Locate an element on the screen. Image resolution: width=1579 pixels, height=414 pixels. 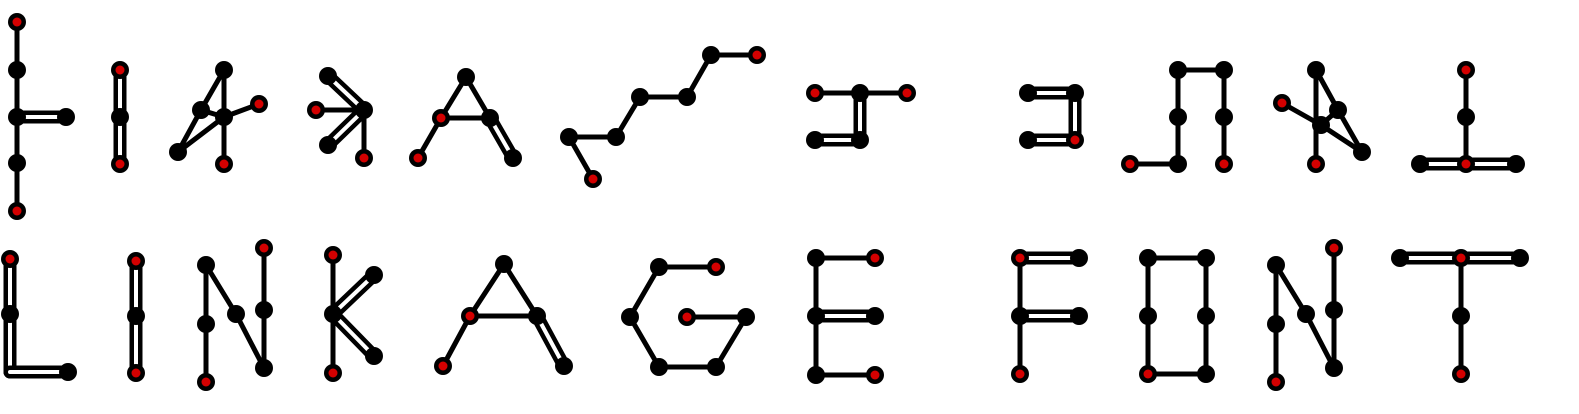
glyph-o-folded is located at coordinates (1177, 117).